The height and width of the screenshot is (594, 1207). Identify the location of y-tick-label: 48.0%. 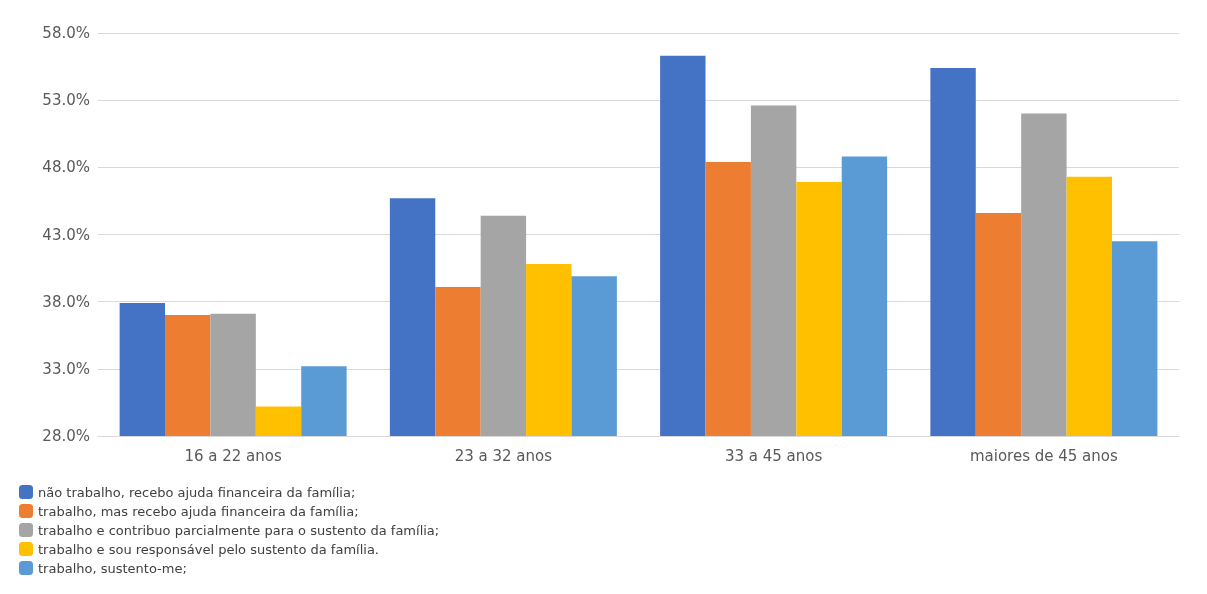
(66, 167).